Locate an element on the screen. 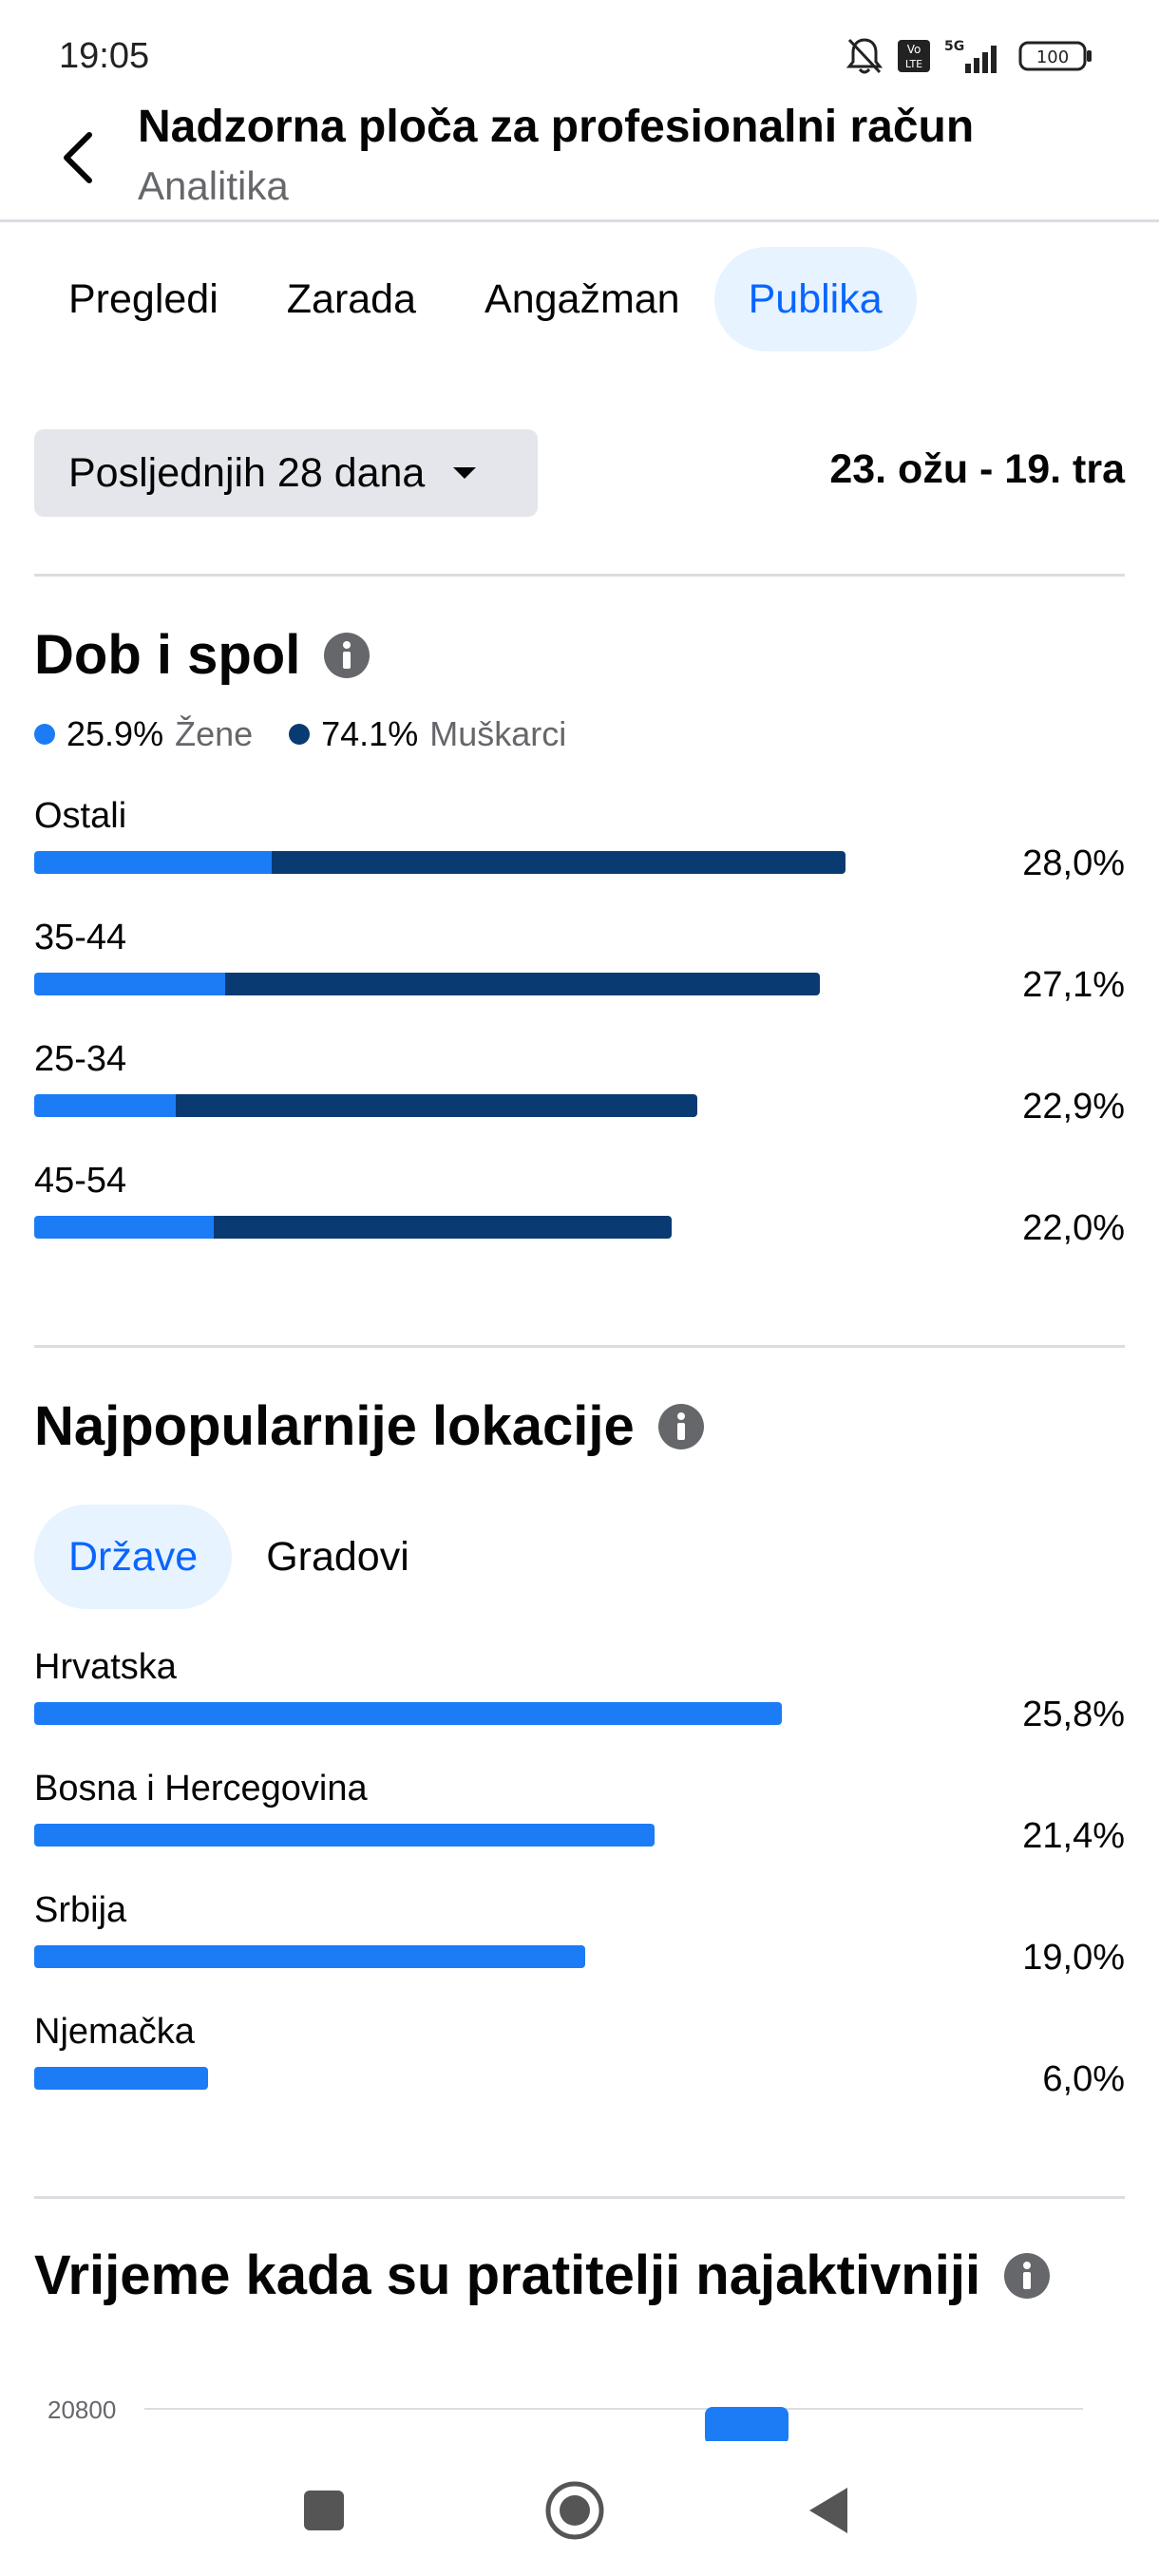 This screenshot has height=2576, width=1159. battery-icon: 100 is located at coordinates (1055, 56).